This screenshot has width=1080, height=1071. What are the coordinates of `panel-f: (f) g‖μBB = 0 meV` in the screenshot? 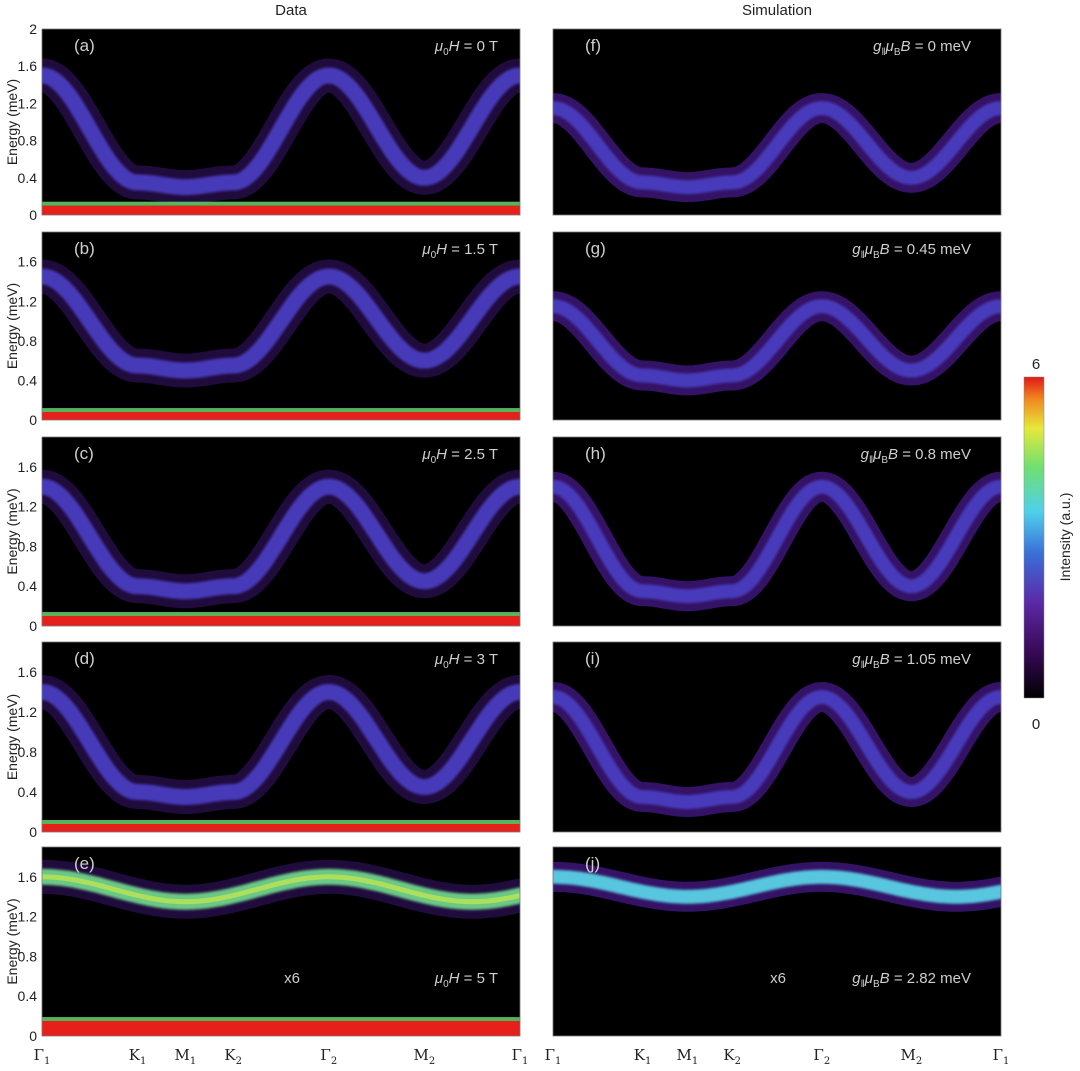 It's located at (777, 122).